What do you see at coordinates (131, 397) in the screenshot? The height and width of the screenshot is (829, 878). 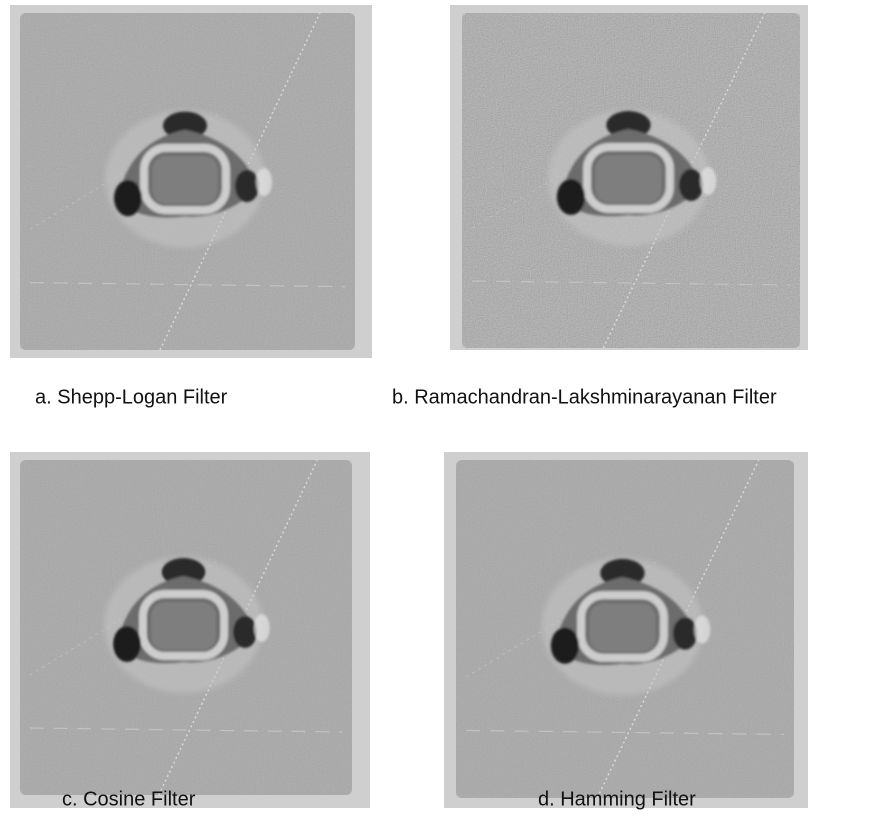 I see `caption: a. Shepp-Logan Filter` at bounding box center [131, 397].